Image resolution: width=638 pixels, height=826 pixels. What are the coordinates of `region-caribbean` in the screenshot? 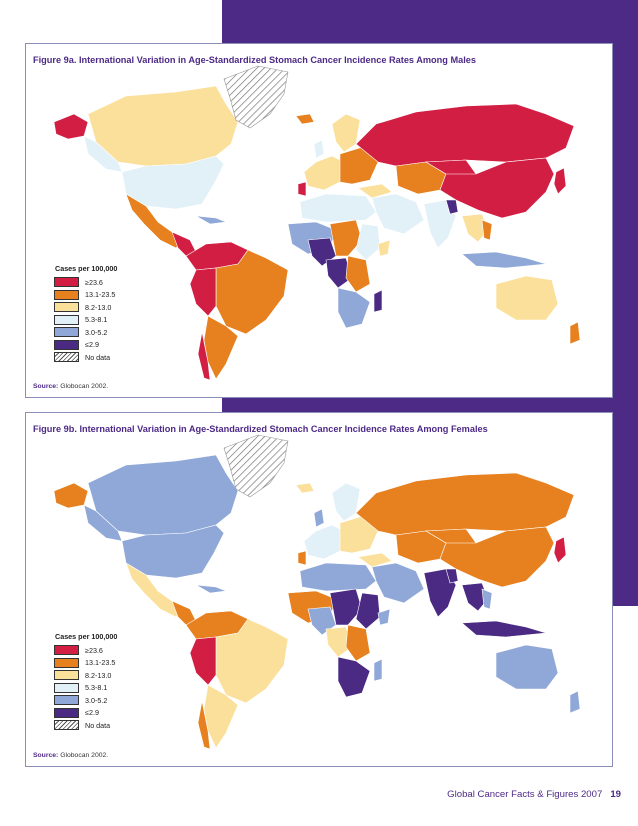 It's located at (211, 589).